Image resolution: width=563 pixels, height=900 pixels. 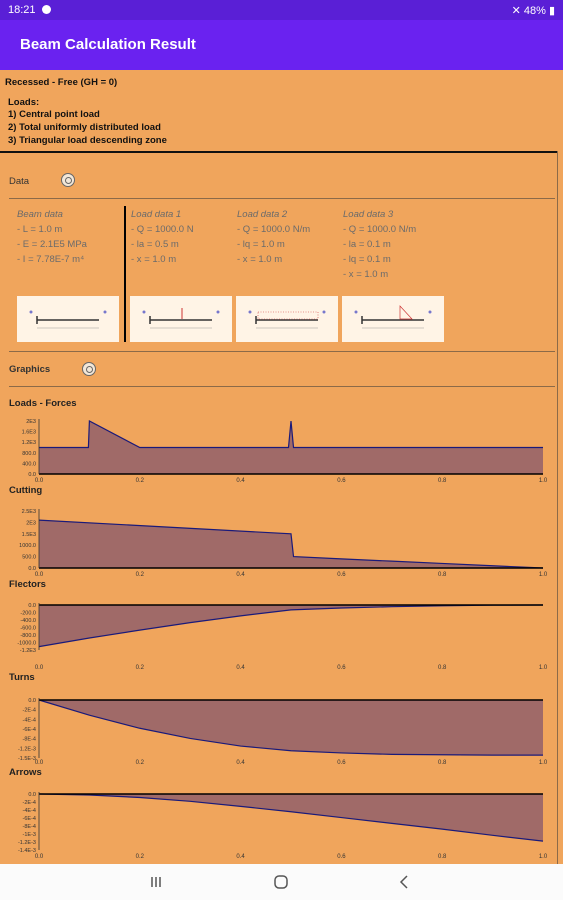 What do you see at coordinates (19, 181) in the screenshot?
I see `data-section-title: Data` at bounding box center [19, 181].